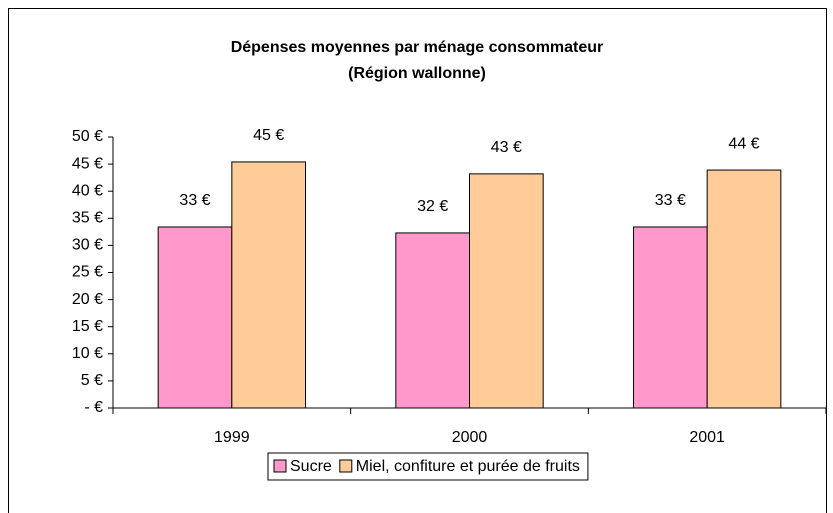  Describe the element at coordinates (743, 143) in the screenshot. I see `data-label: 44 €` at that location.